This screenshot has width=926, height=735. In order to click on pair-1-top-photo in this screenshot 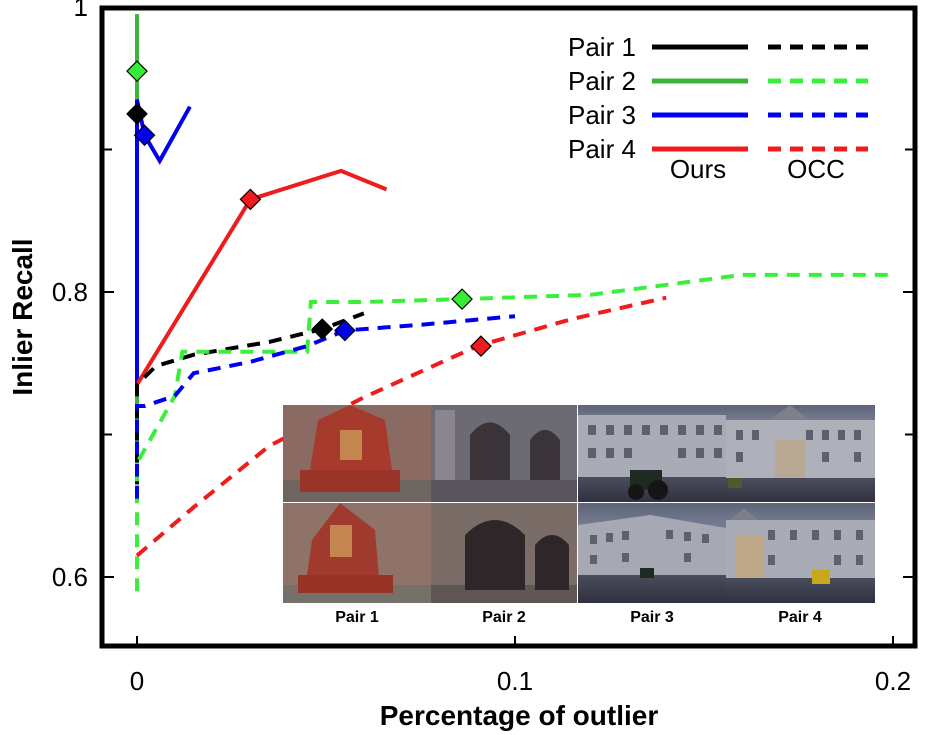, I will do `click(357, 453)`.